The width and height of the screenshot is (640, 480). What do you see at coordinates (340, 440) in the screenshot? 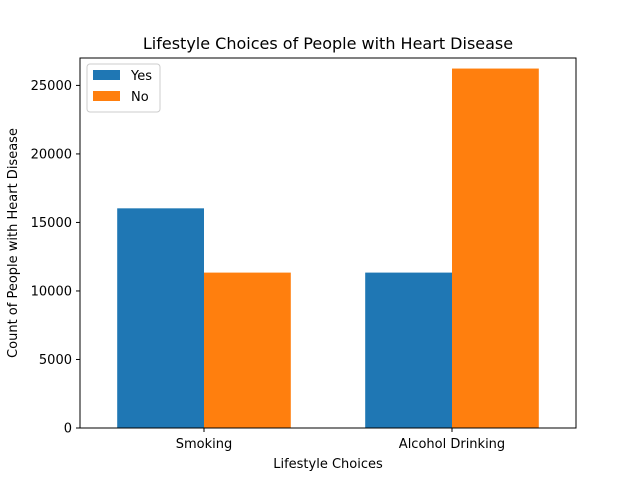
I see `x-axis-ticks: Smoking Alcohol Drinking` at bounding box center [340, 440].